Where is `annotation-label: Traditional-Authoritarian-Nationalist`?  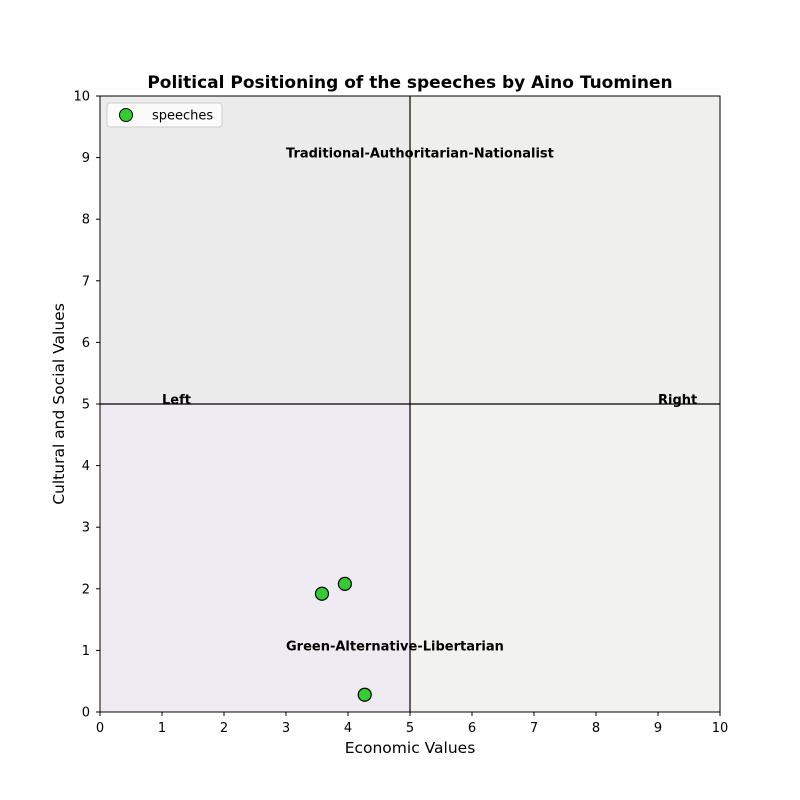
annotation-label: Traditional-Authoritarian-Nationalist is located at coordinates (420, 154).